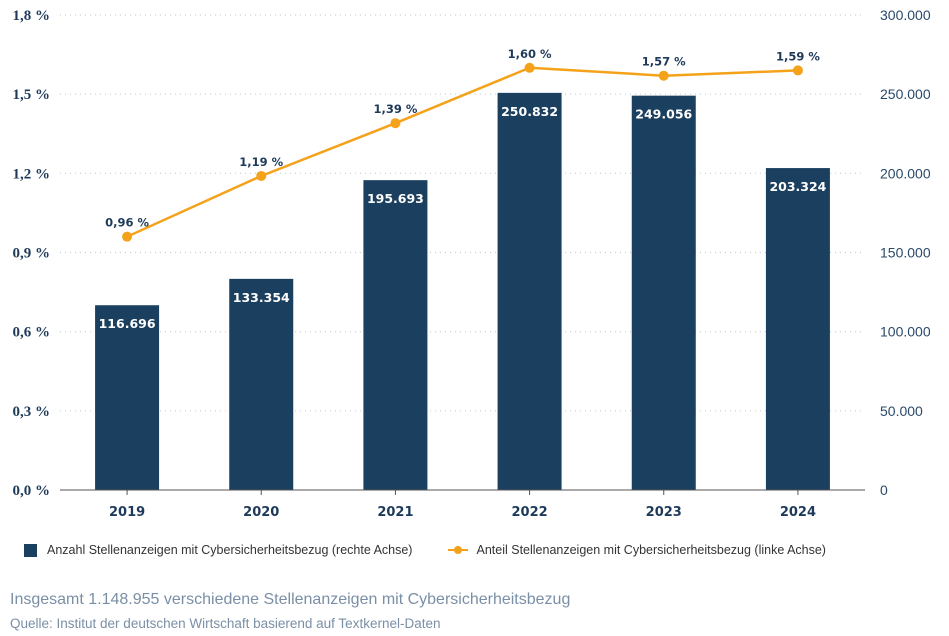  What do you see at coordinates (905, 15) in the screenshot?
I see `right-axis-tick: 300.000` at bounding box center [905, 15].